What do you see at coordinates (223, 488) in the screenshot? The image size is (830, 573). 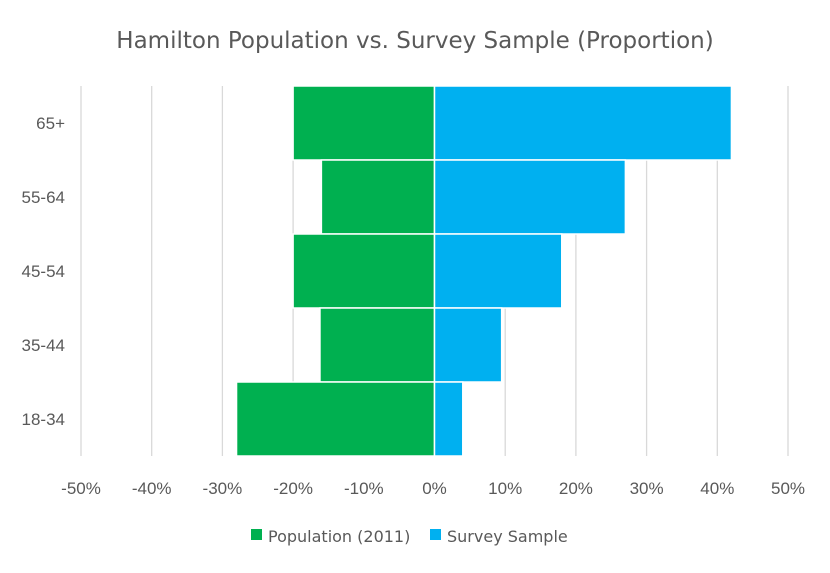 I see `x-tick-label: -30%` at bounding box center [223, 488].